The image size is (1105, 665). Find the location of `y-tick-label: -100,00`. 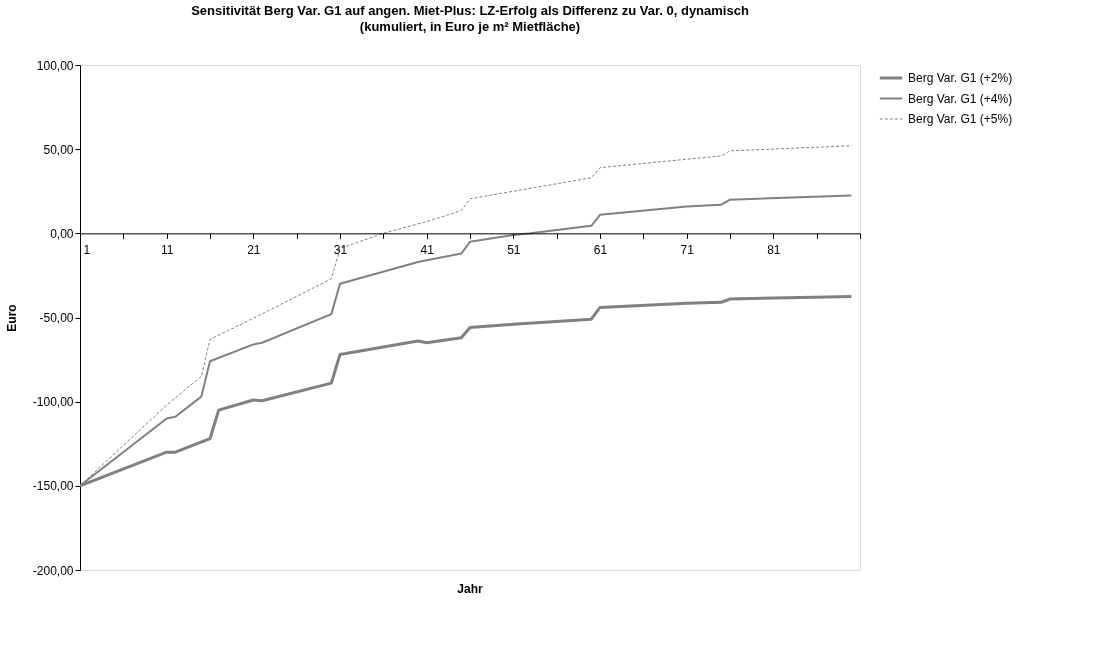

y-tick-label: -100,00 is located at coordinates (53, 402).